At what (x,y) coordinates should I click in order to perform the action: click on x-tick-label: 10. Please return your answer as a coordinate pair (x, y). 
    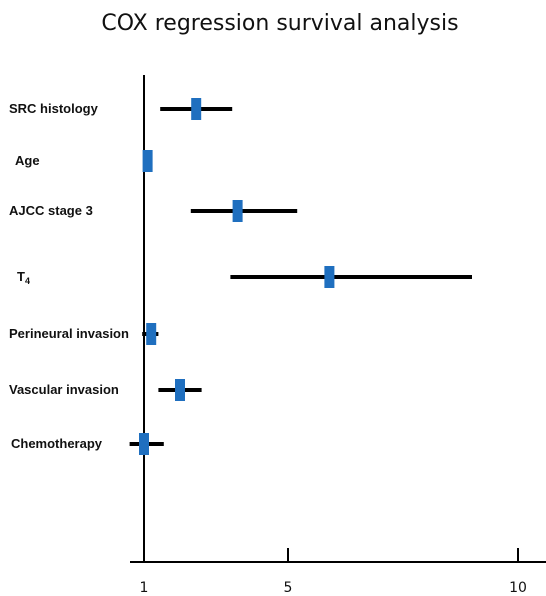
    Looking at the image, I should click on (518, 588).